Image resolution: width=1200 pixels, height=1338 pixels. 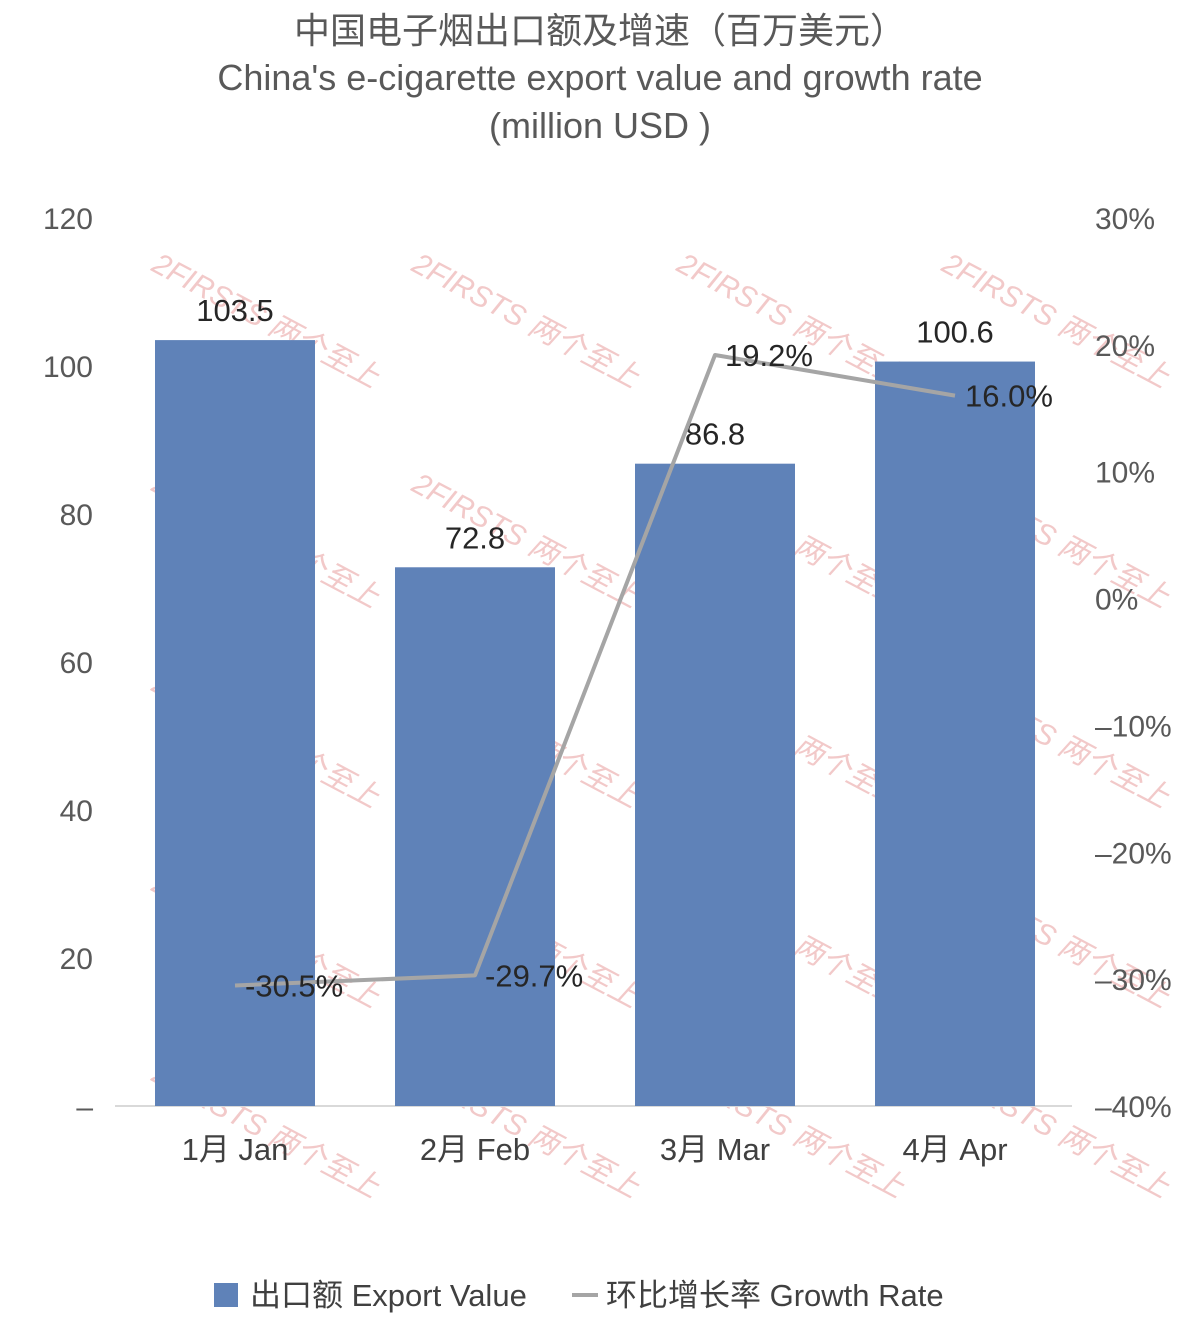 I want to click on growth-rate-label: -29.7%, so click(x=534, y=975).